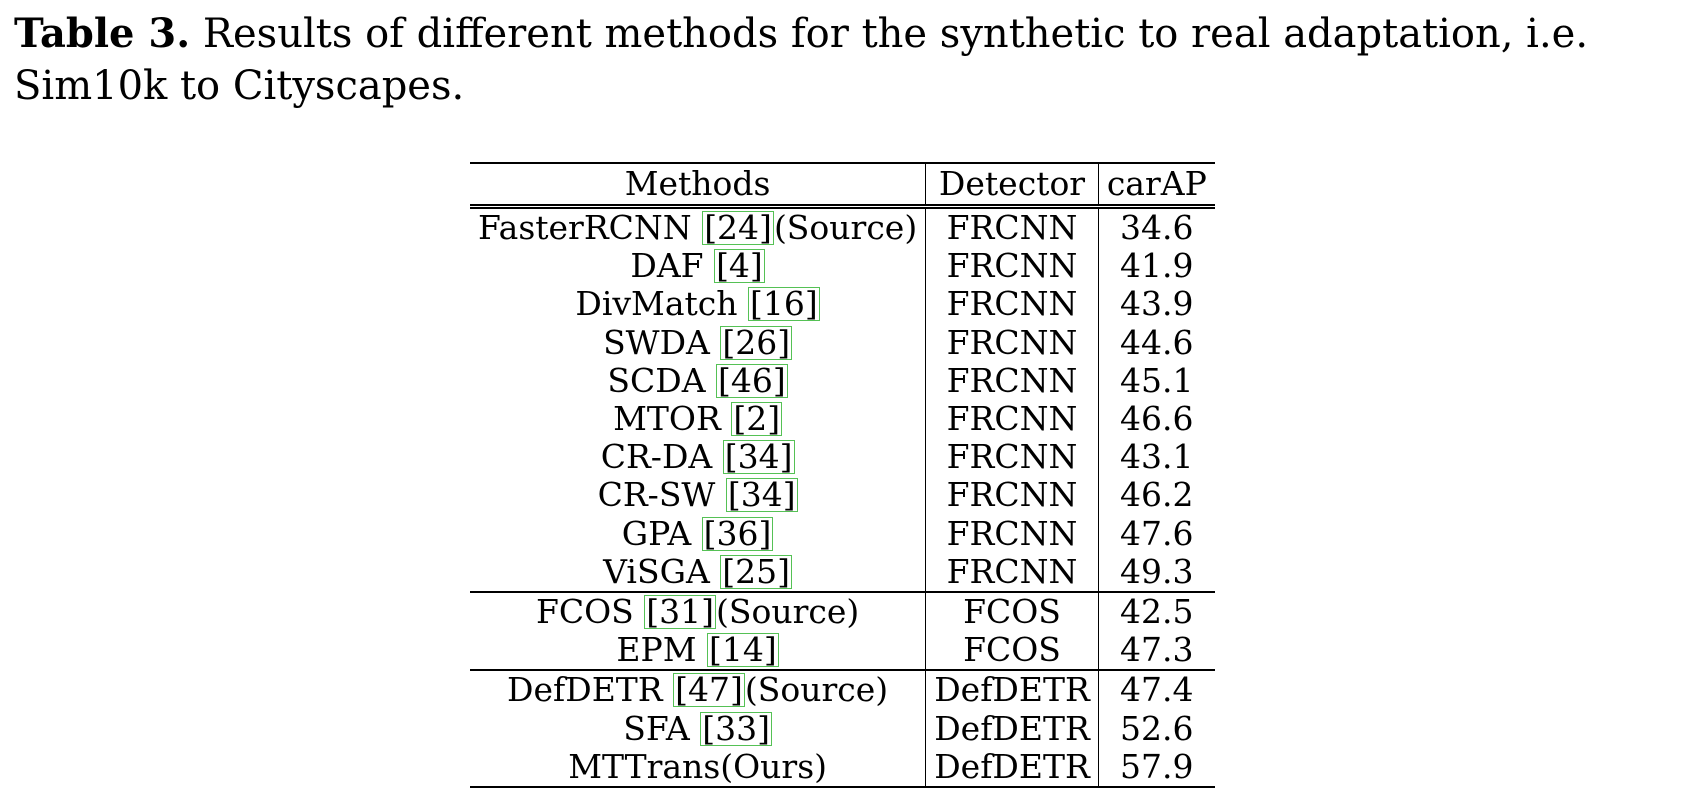 The width and height of the screenshot is (1686, 810). I want to click on cell-carap: 46.6, so click(1157, 419).